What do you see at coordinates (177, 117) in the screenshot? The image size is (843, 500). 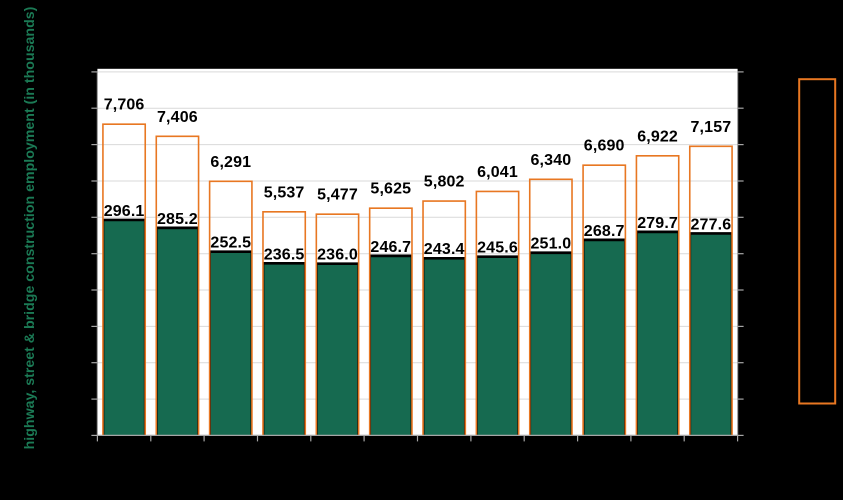 I see `svg-text: 7,406` at bounding box center [177, 117].